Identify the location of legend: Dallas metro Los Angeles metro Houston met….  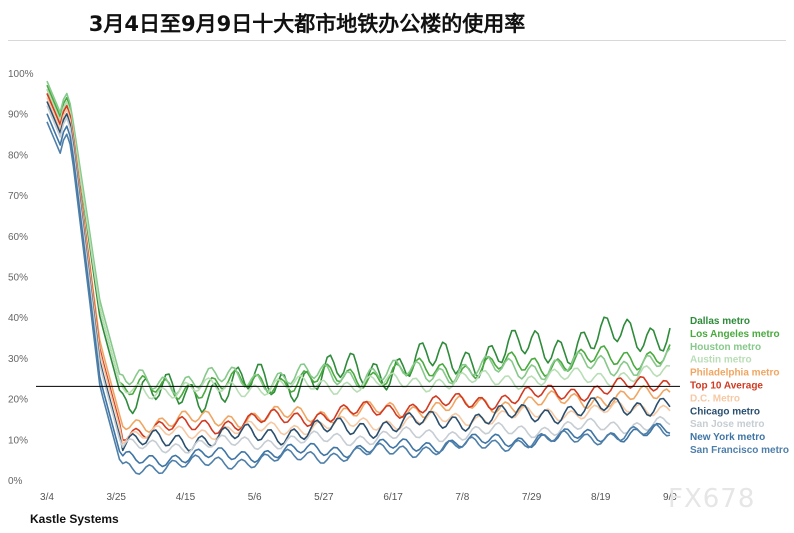
(739, 386).